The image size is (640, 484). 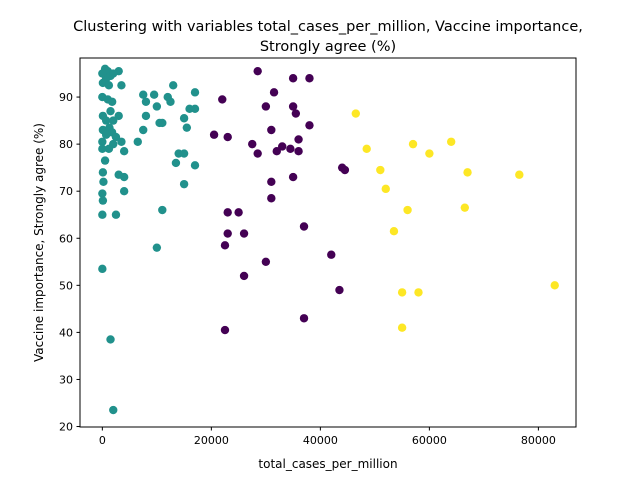 I want to click on x-axis-ticks: 0 20000 40000 60000 80000, so click(x=327, y=437).